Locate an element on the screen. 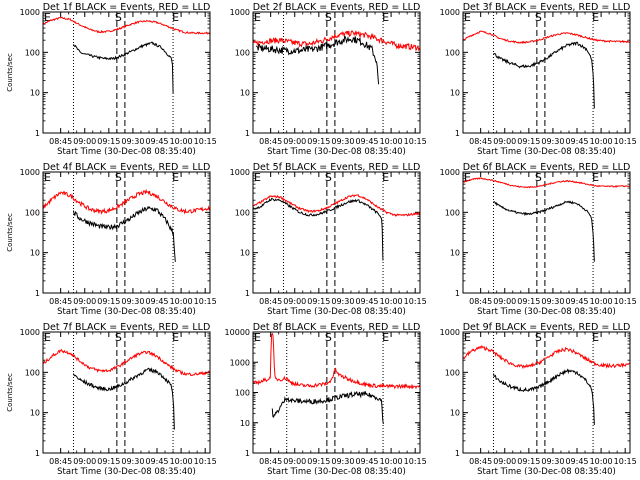 This screenshot has height=480, width=640. panel-title: Det 2f BLACK = Events, RED = LLD is located at coordinates (337, 7).